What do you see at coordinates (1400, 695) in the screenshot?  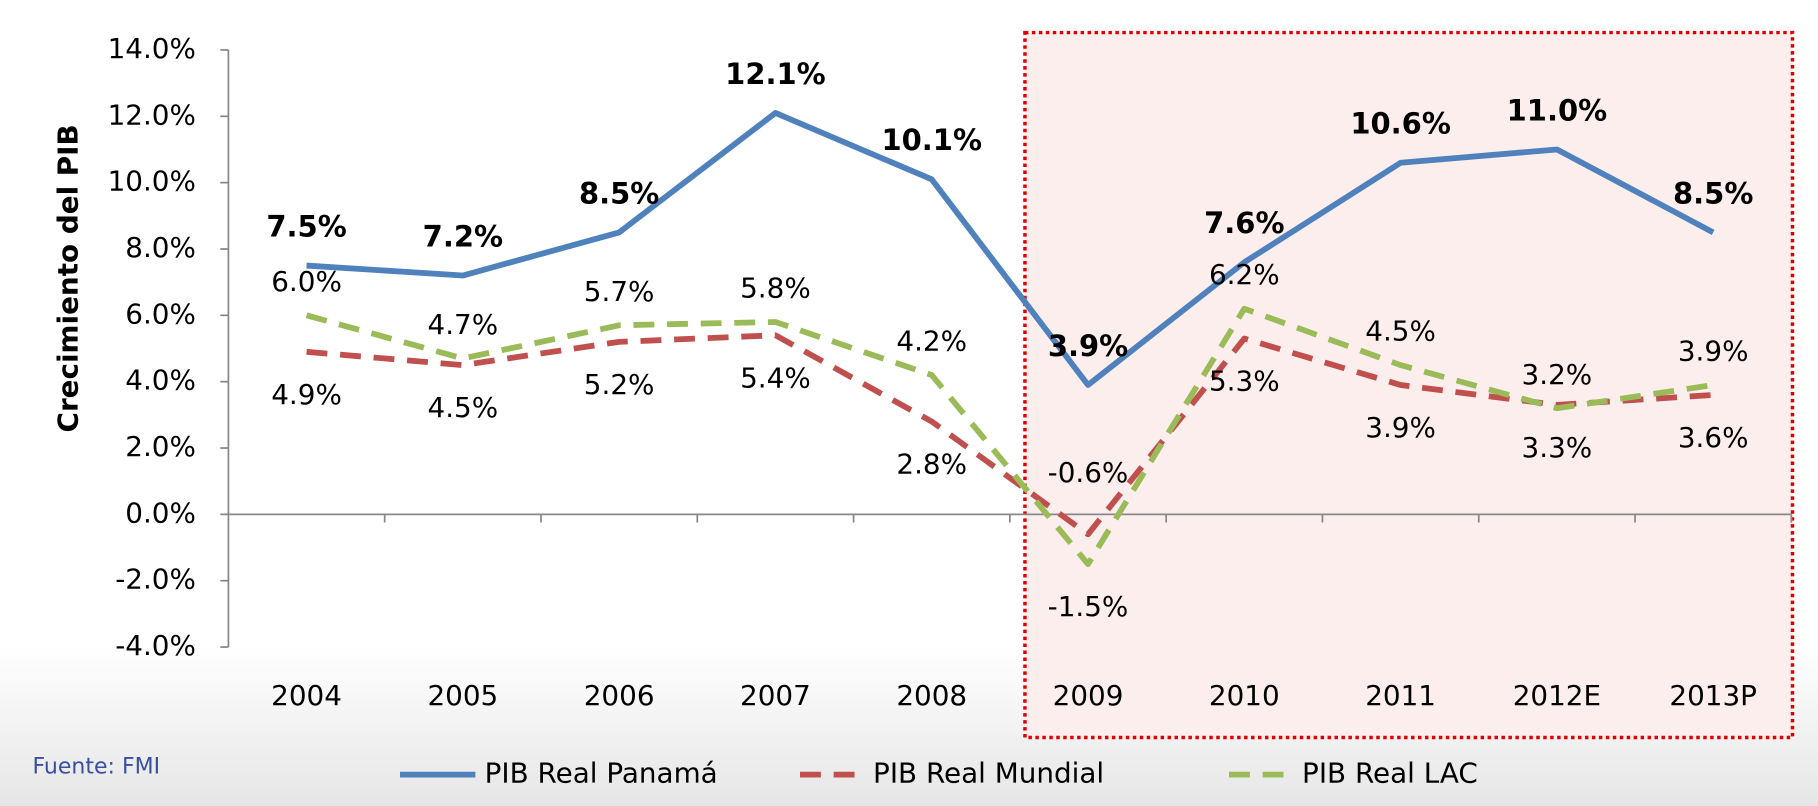 I see `x-tick-label: 2011` at bounding box center [1400, 695].